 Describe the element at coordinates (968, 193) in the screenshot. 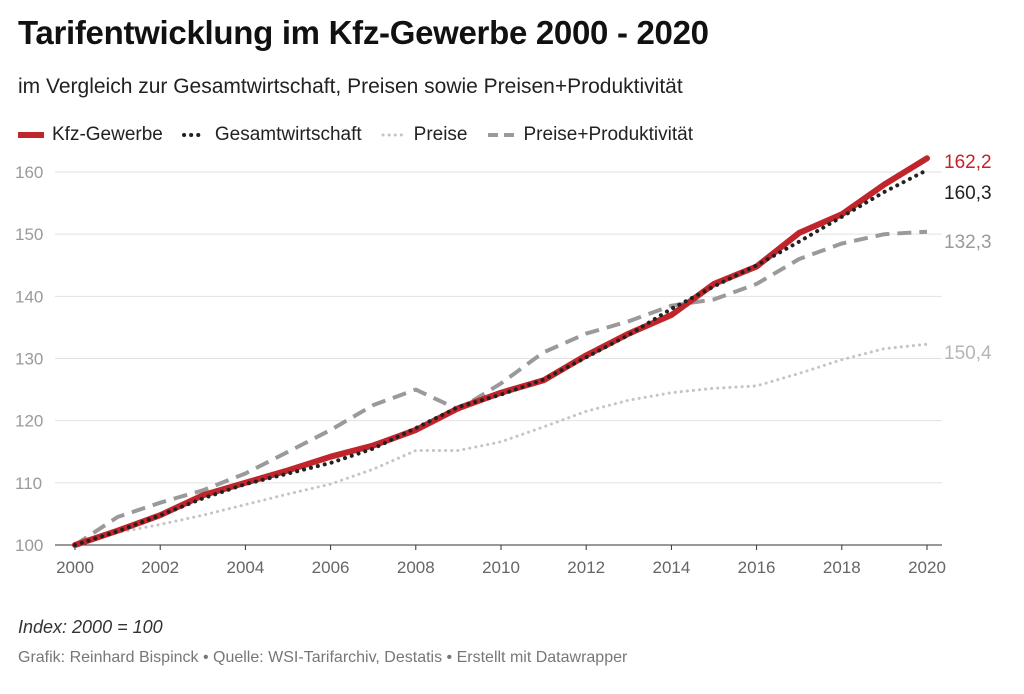

I see `end-label-gesamtwirtschaft: 160,3` at that location.